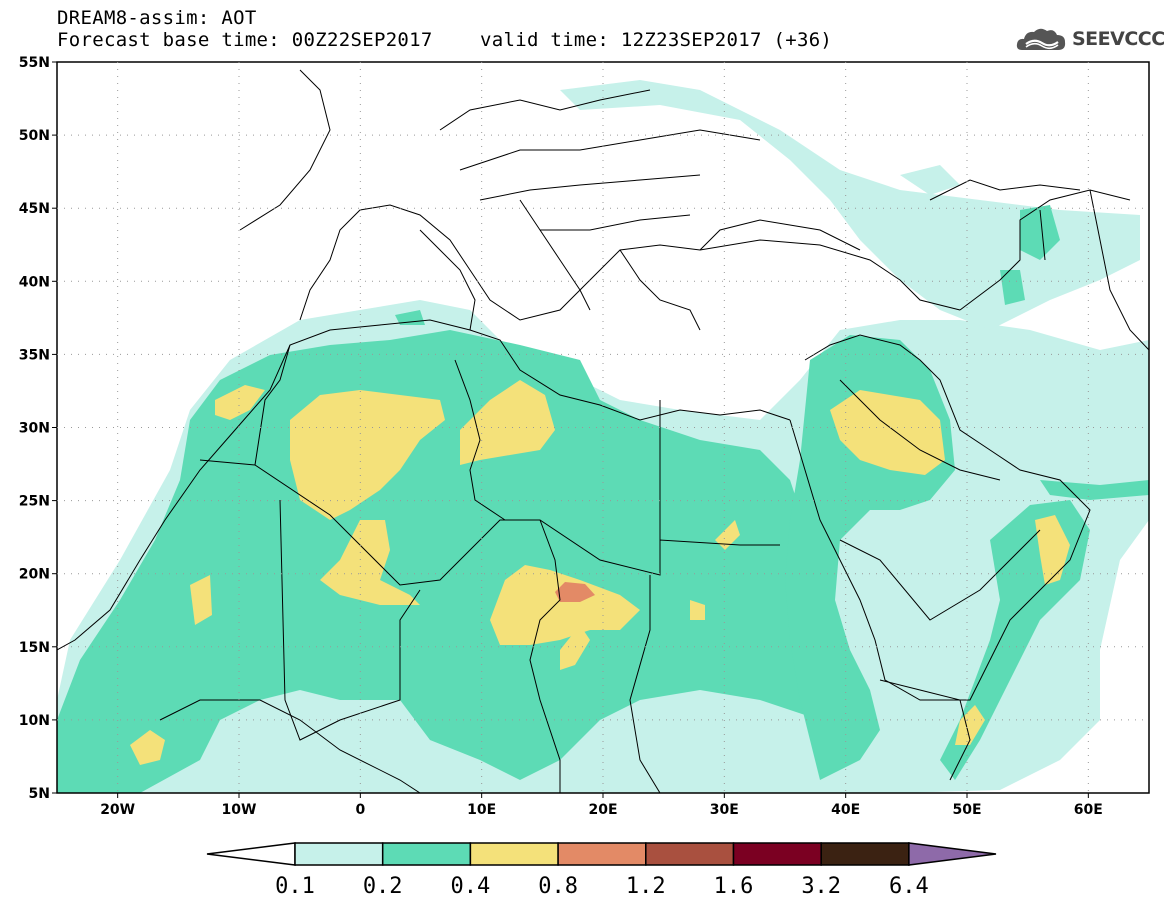  What do you see at coordinates (821, 886) in the screenshot?
I see `colorbar-label: 3.2` at bounding box center [821, 886].